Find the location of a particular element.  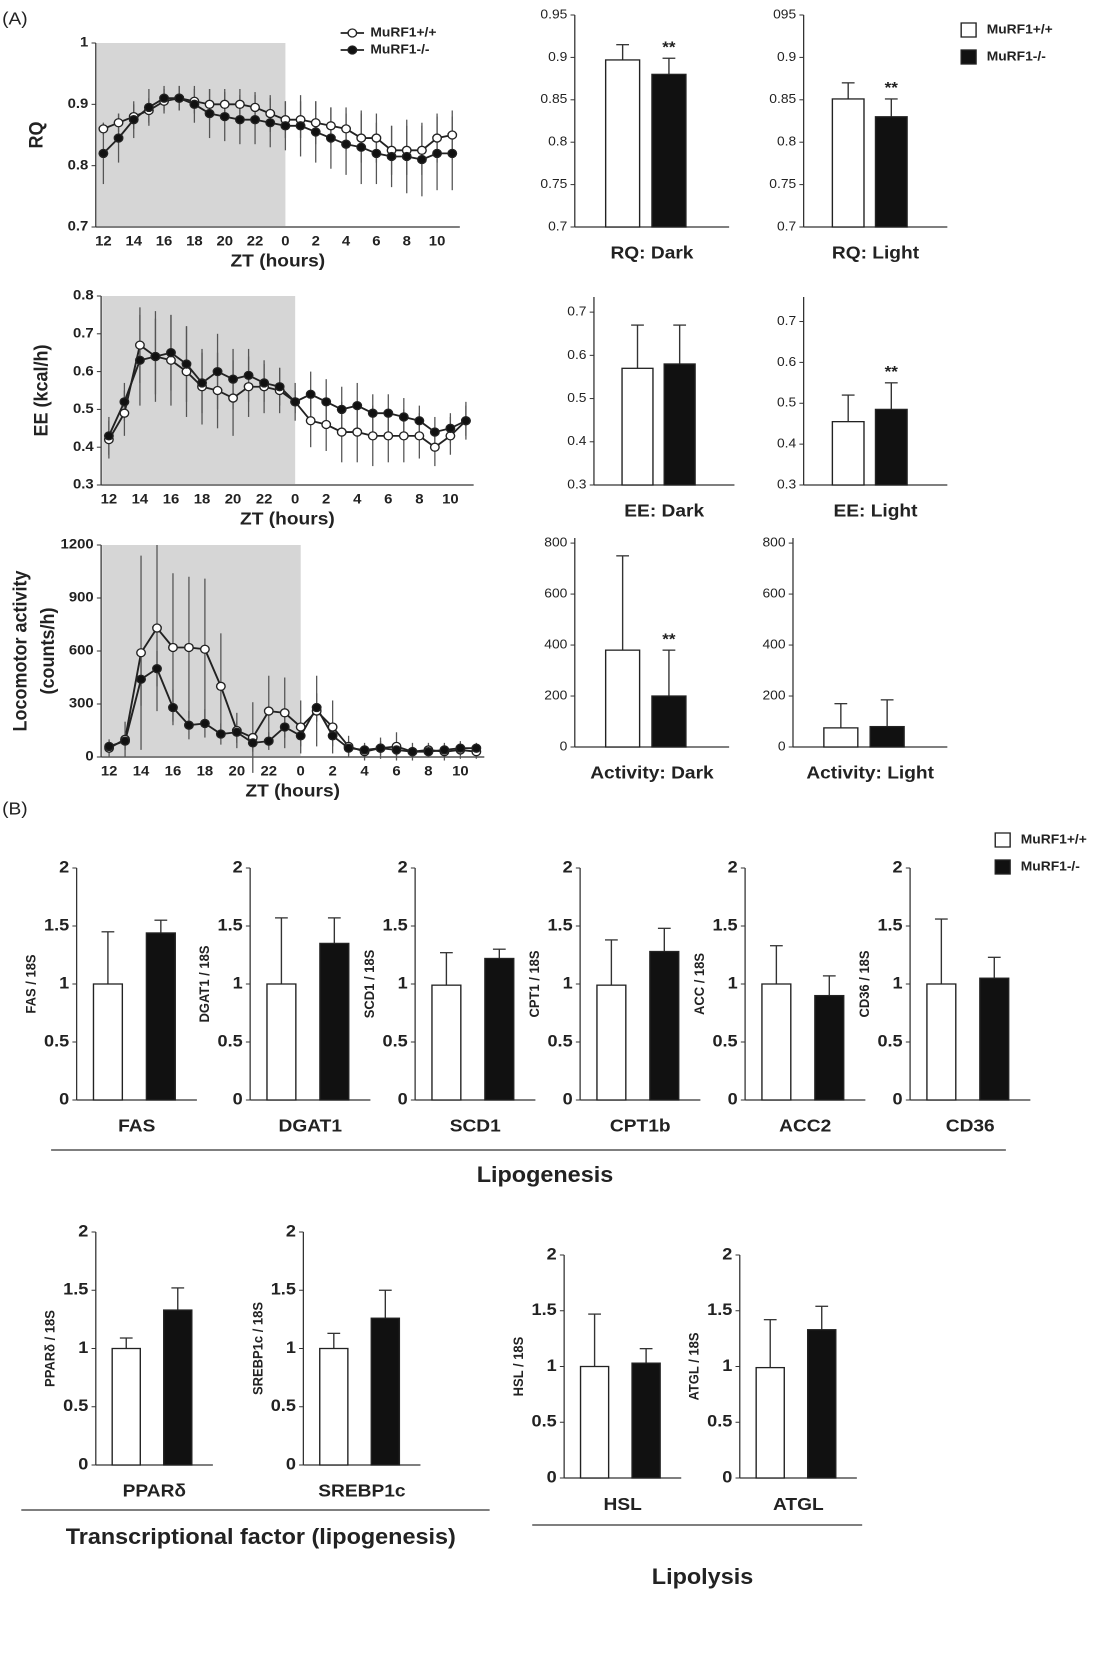

legend-label: MuRF1+/+ is located at coordinates (403, 32).